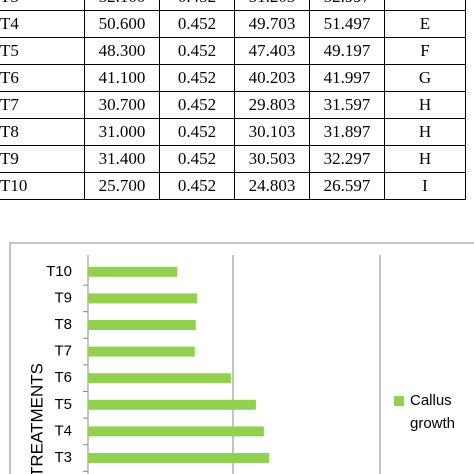  I want to click on table-cell: 30.103, so click(272, 132).